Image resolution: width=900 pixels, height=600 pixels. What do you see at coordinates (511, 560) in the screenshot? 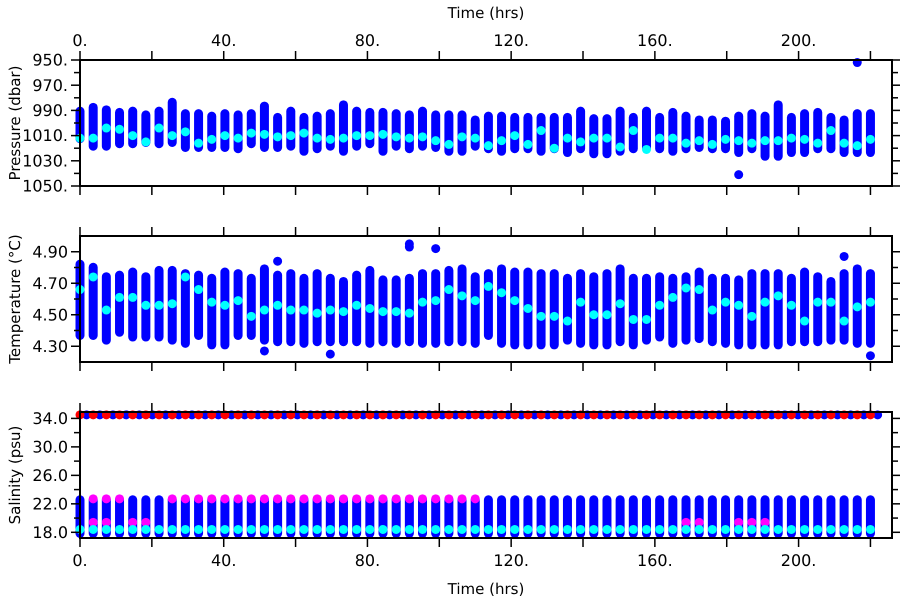
I see `x-tick-label: 120.` at bounding box center [511, 560].